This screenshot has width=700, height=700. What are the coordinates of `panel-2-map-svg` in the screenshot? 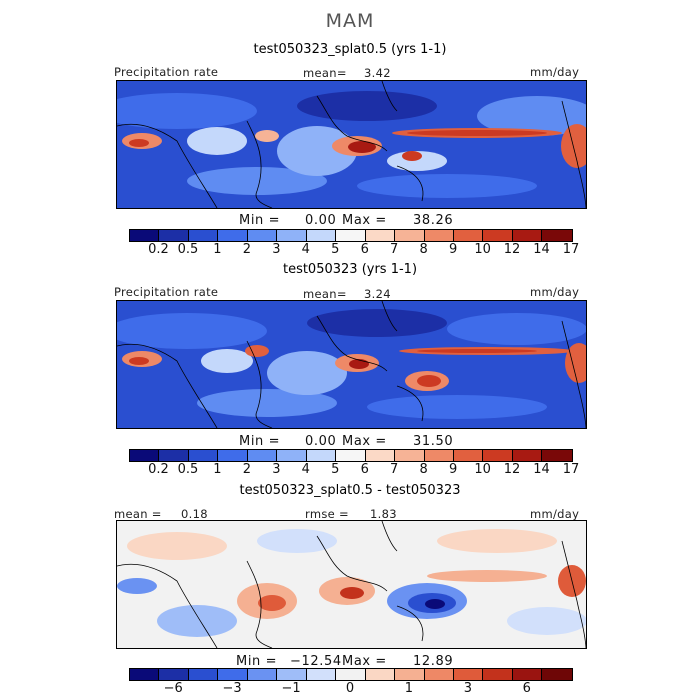 It's located at (351, 364).